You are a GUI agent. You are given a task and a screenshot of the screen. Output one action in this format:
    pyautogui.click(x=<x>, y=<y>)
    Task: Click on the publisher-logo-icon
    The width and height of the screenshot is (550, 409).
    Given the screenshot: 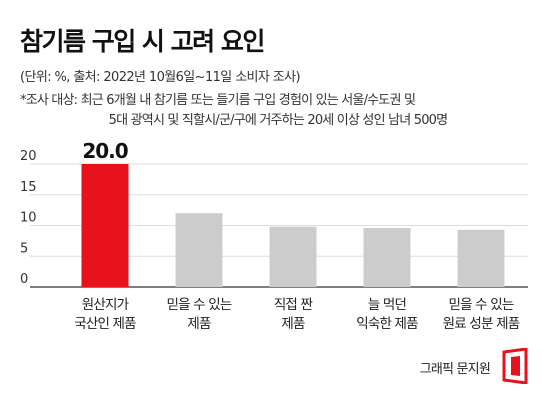 What is the action you would take?
    pyautogui.click(x=515, y=366)
    